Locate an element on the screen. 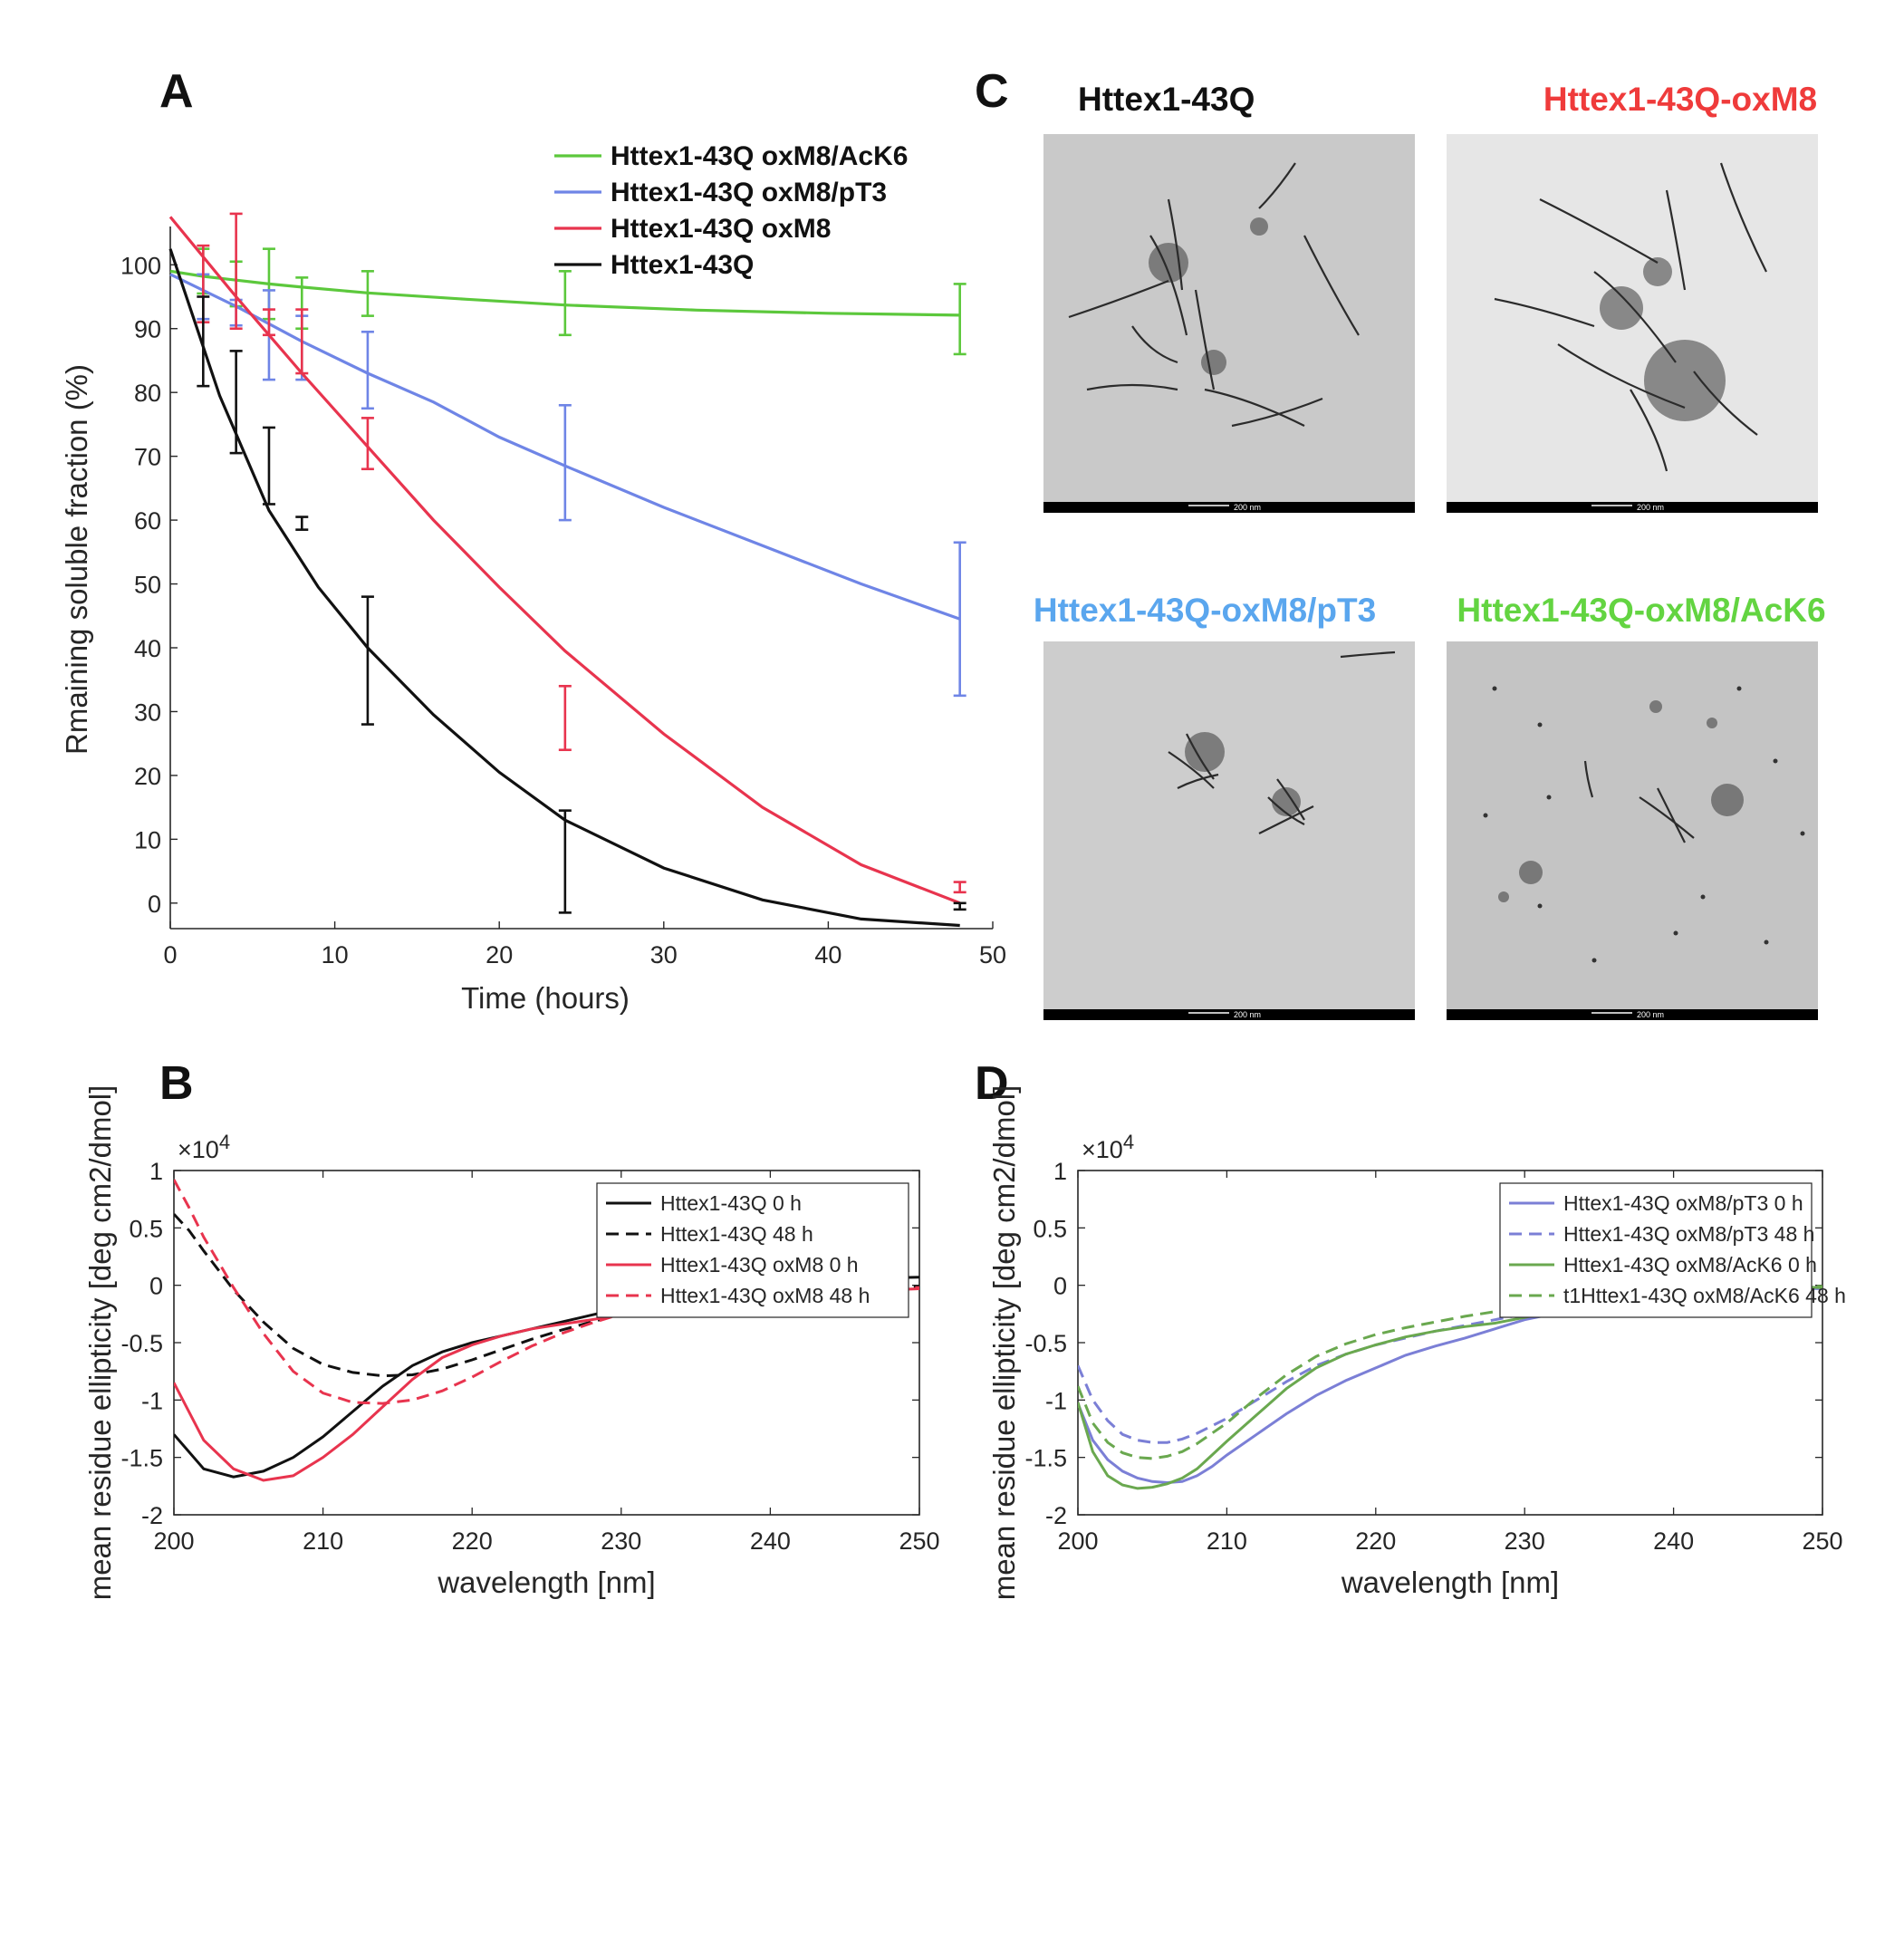 The width and height of the screenshot is (1904, 1956). legend-entry: Httex1-43Q 0 h is located at coordinates (731, 1203).